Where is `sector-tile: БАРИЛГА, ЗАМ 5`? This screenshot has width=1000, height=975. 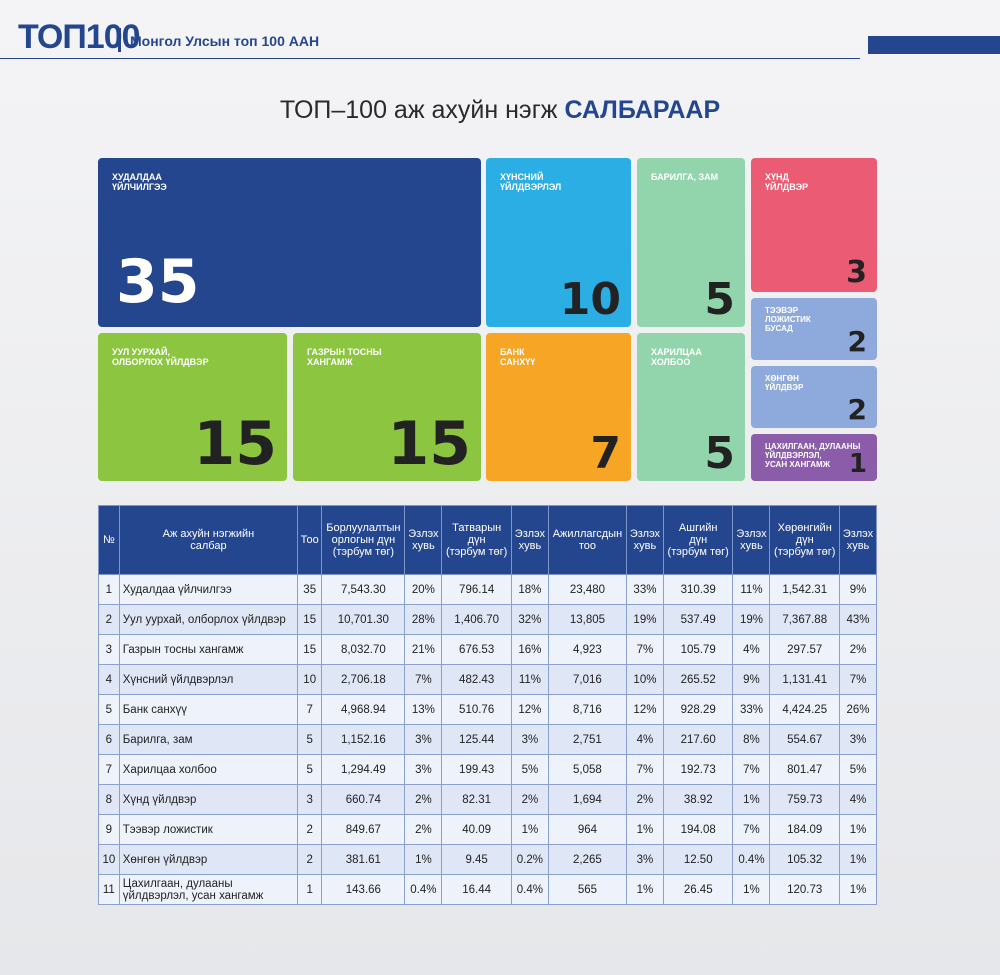 sector-tile: БАРИЛГА, ЗАМ 5 is located at coordinates (691, 242).